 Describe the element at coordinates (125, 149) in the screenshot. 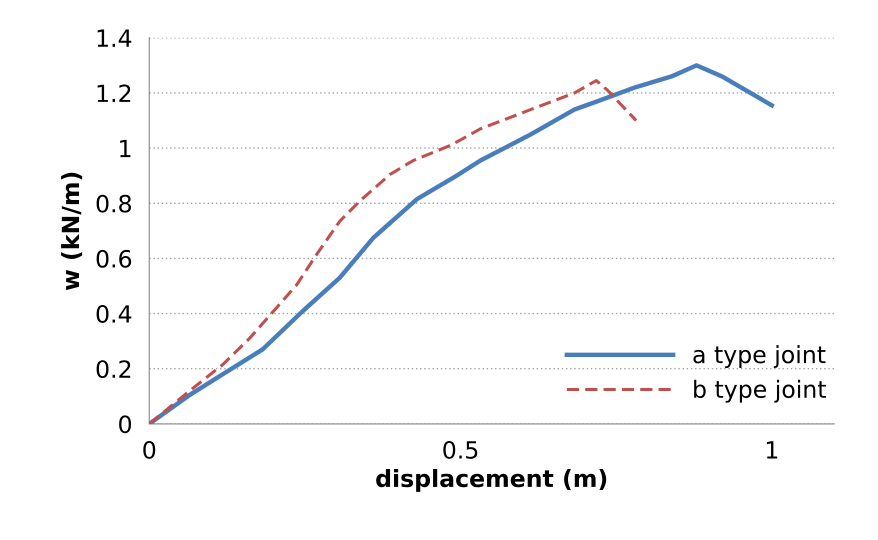

I see `y-tick-label: 1` at that location.